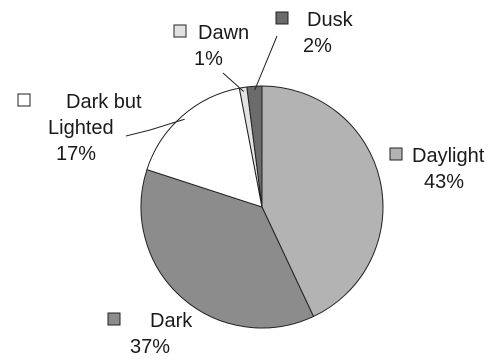 The width and height of the screenshot is (497, 360). I want to click on legend-key-daylight, so click(396, 154).